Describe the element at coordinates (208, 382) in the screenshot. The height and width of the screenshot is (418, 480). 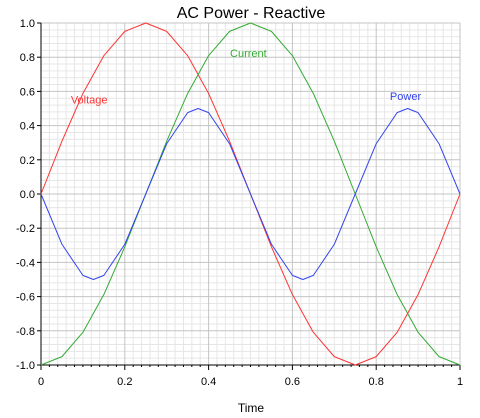
I see `x-tick-label: 0.4` at that location.